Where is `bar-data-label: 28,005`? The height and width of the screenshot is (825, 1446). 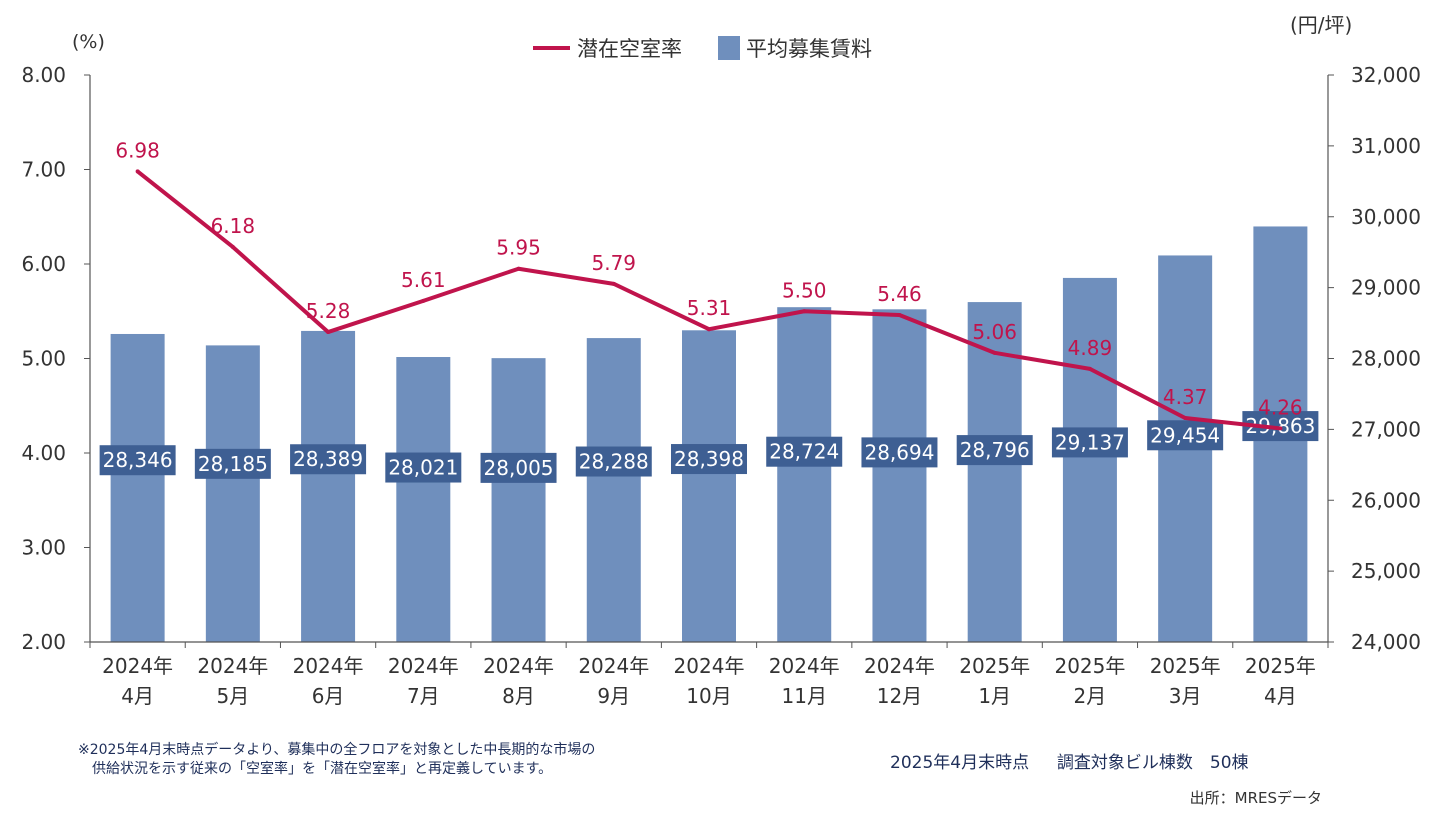
bar-data-label: 28,005 is located at coordinates (519, 468).